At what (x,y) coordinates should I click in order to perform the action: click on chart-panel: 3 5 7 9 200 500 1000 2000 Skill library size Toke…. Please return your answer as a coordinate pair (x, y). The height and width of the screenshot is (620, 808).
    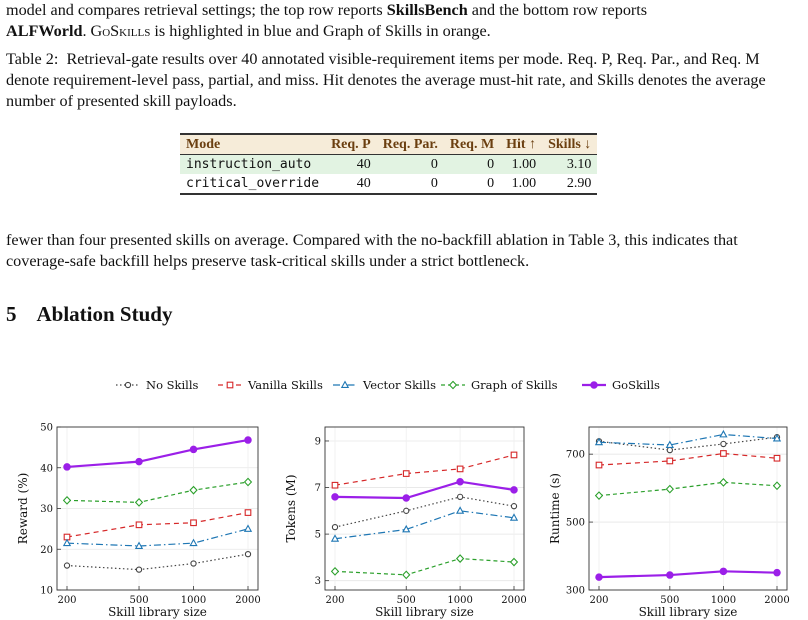
    Looking at the image, I should click on (405, 522).